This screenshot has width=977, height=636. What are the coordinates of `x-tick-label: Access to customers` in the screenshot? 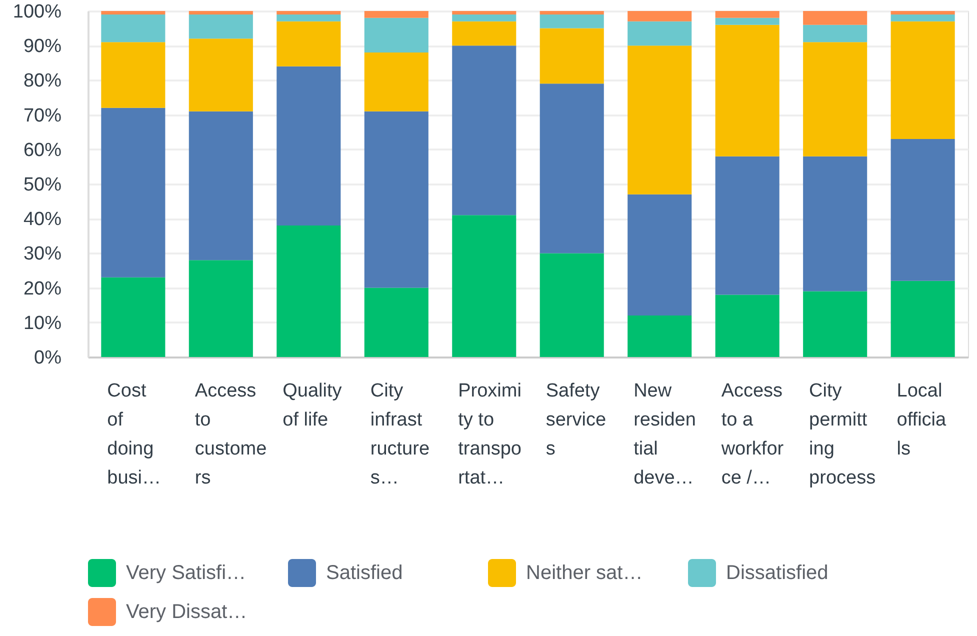 It's located at (230, 434).